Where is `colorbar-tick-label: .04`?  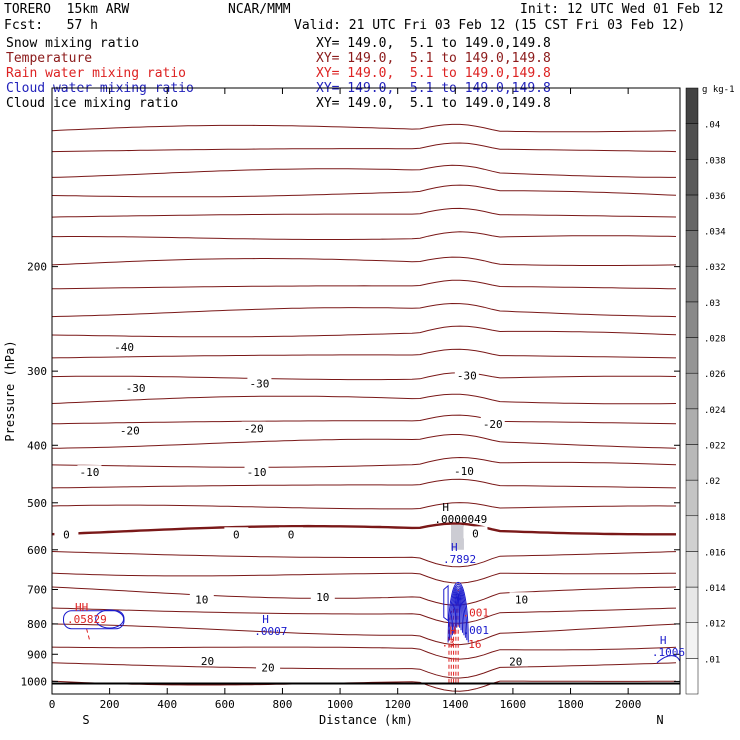 colorbar-tick-label: .04 is located at coordinates (712, 126).